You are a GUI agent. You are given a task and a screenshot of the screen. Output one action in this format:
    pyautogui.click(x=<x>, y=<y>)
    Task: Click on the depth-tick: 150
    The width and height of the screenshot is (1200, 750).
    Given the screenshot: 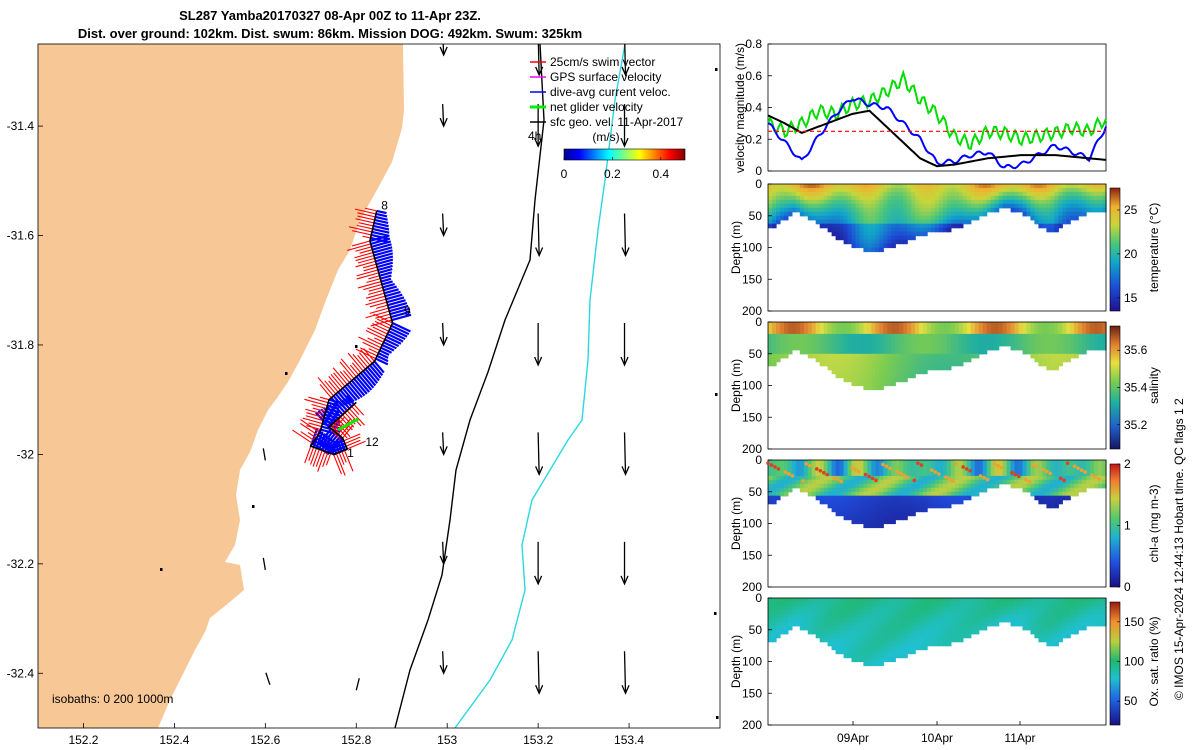 What is the action you would take?
    pyautogui.click(x=752, y=693)
    